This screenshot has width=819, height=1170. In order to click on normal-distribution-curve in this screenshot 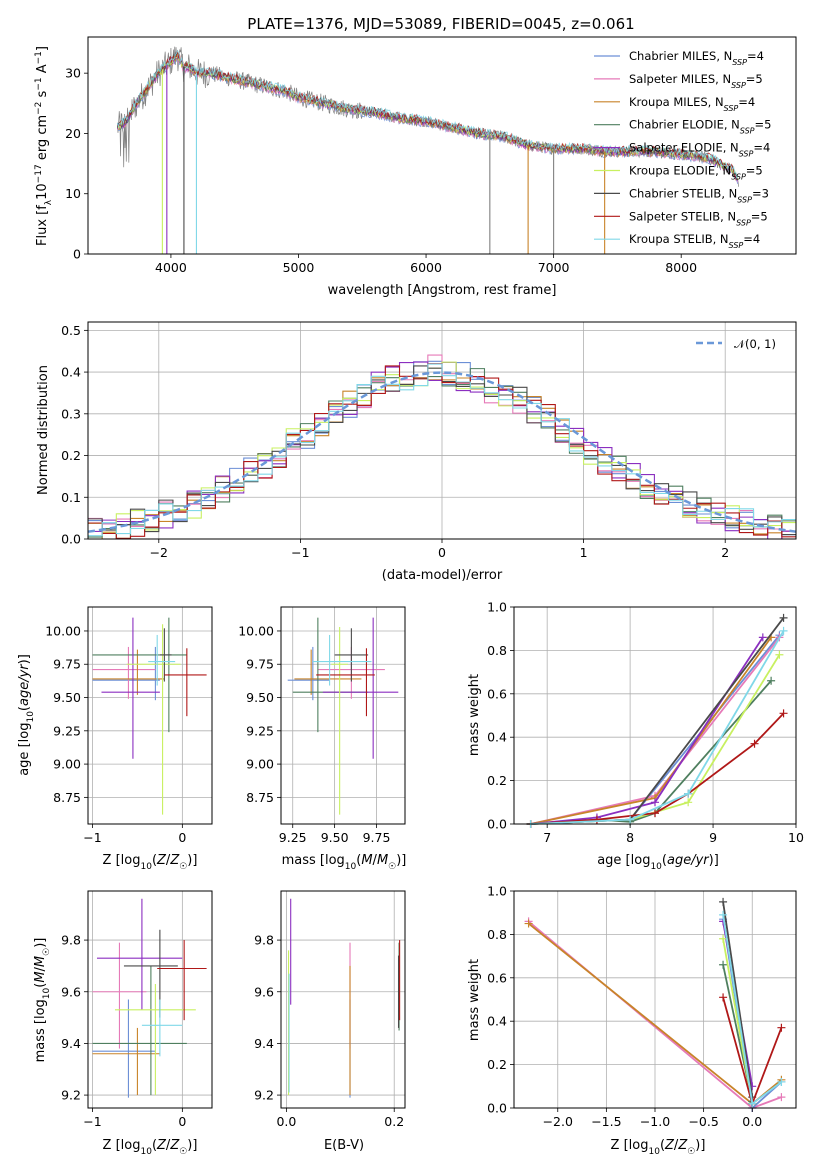, I will do `click(442, 452)`.